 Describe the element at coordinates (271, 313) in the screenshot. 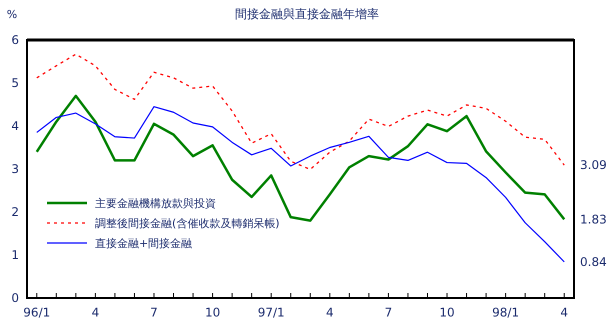

I see `x-tick-label: 97/1` at that location.